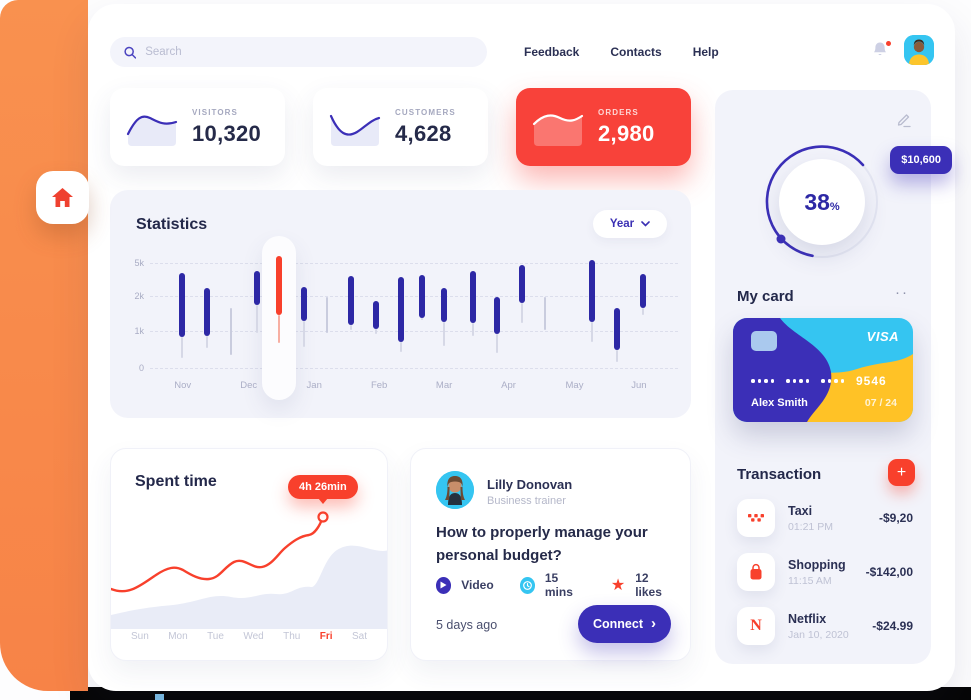 Image resolution: width=971 pixels, height=700 pixels. Describe the element at coordinates (636, 52) in the screenshot. I see `nav-contacts: Contacts` at that location.